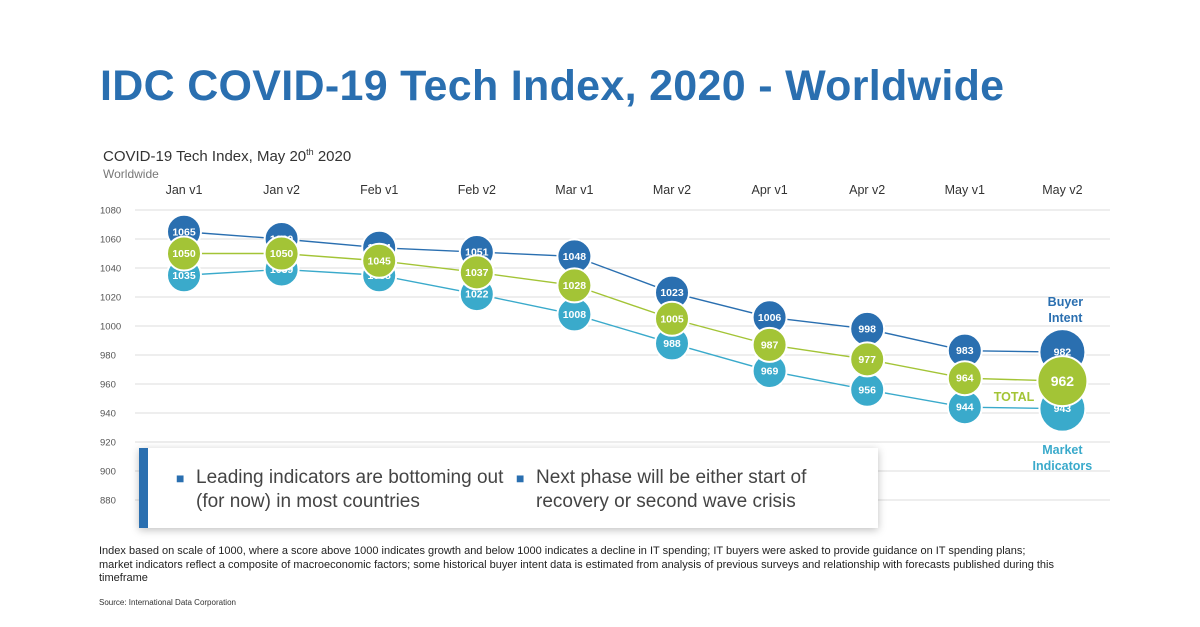  I want to click on y-tick-label: 900, so click(108, 472).